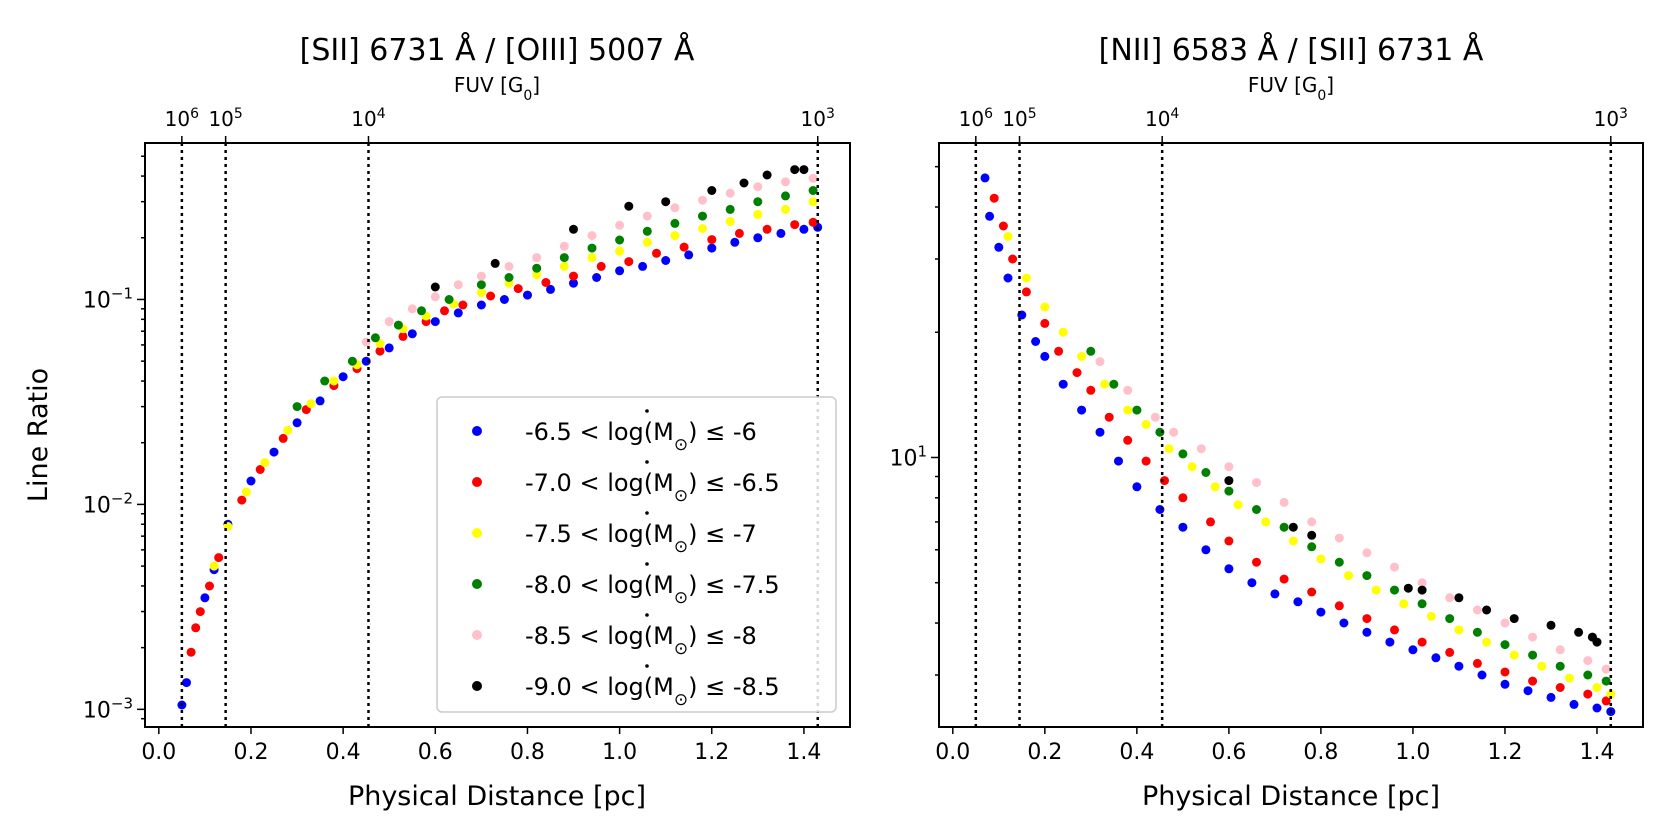 Image resolution: width=1661 pixels, height=830 pixels. What do you see at coordinates (343, 752) in the screenshot?
I see `x-tick-label: 0.4` at bounding box center [343, 752].